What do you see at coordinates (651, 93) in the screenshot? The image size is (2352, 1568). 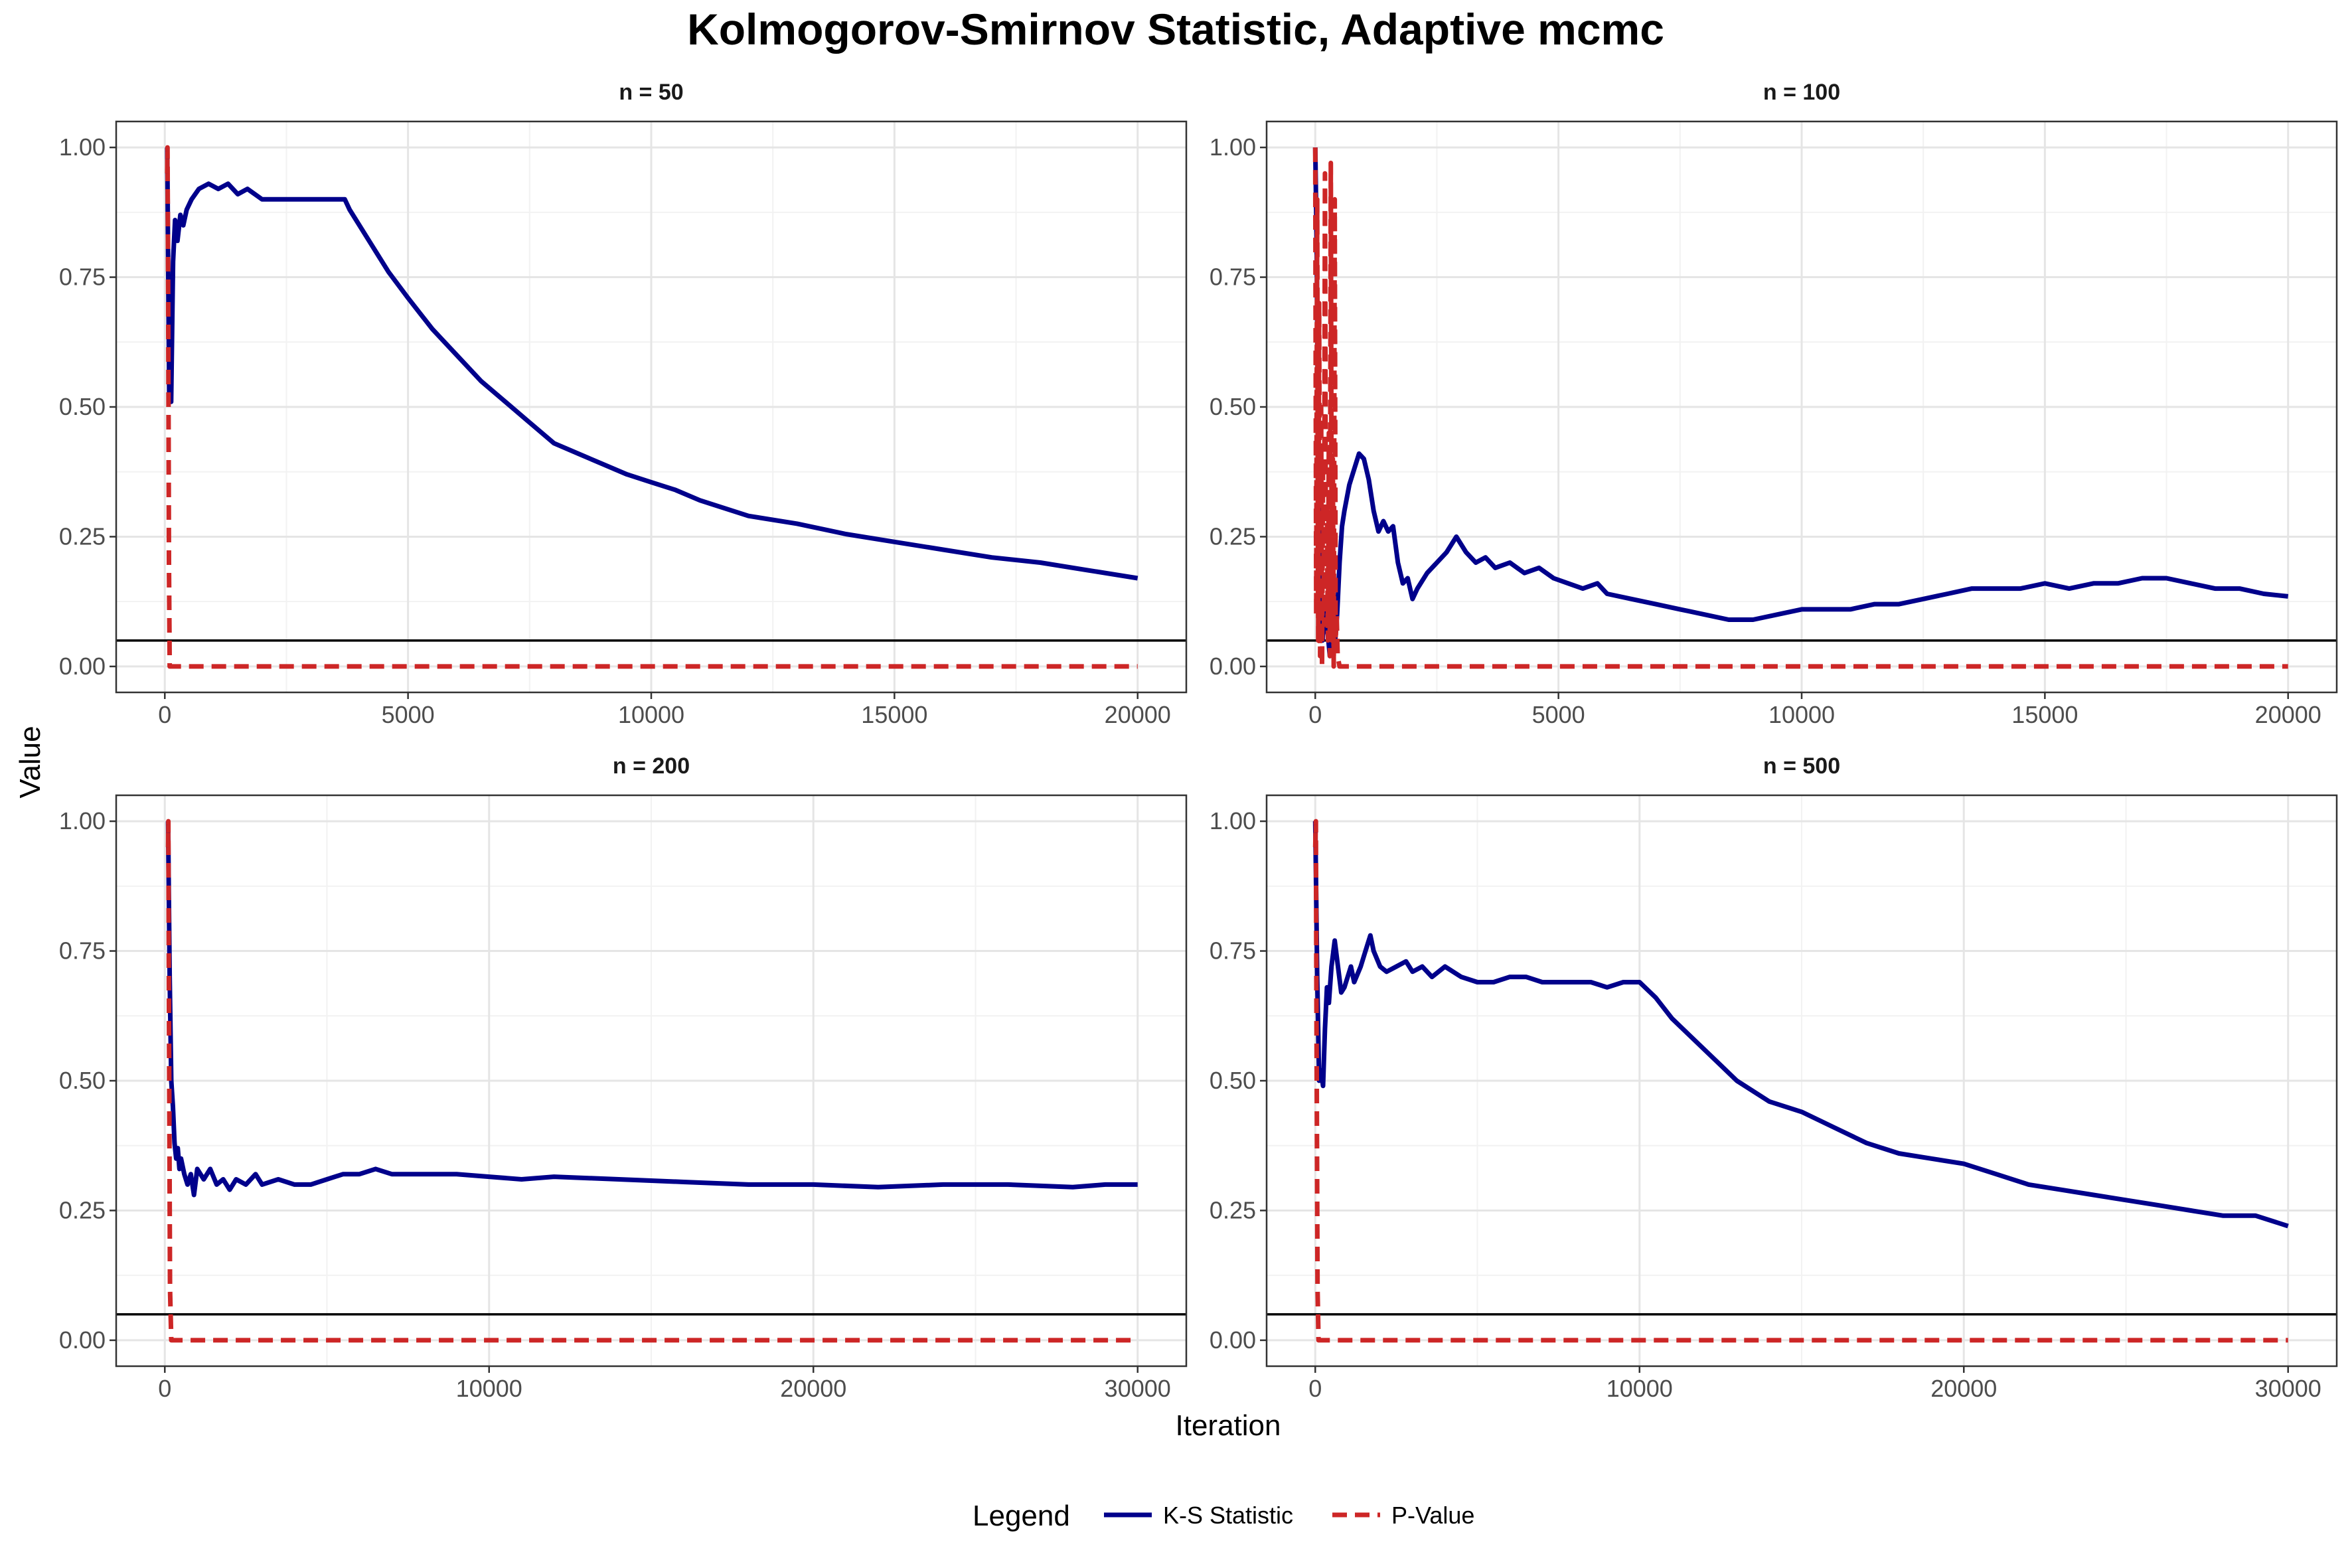 I see `panel-strip-label: n = 50` at bounding box center [651, 93].